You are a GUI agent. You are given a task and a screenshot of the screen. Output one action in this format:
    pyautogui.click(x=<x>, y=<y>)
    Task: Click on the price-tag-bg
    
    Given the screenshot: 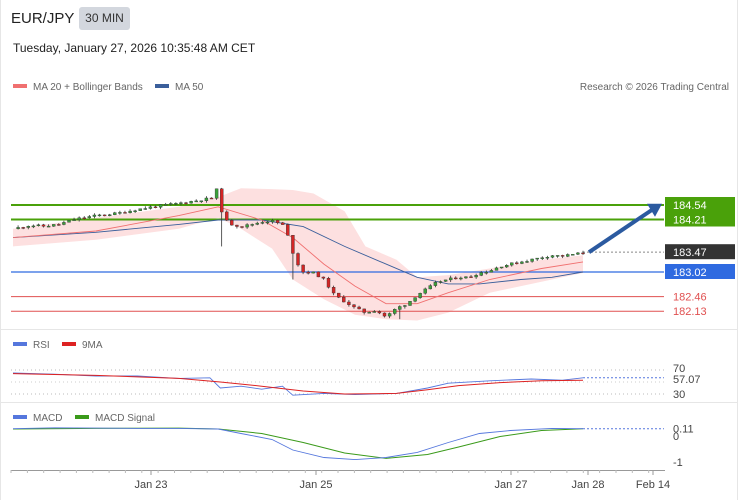 What is the action you would take?
    pyautogui.click(x=700, y=204)
    